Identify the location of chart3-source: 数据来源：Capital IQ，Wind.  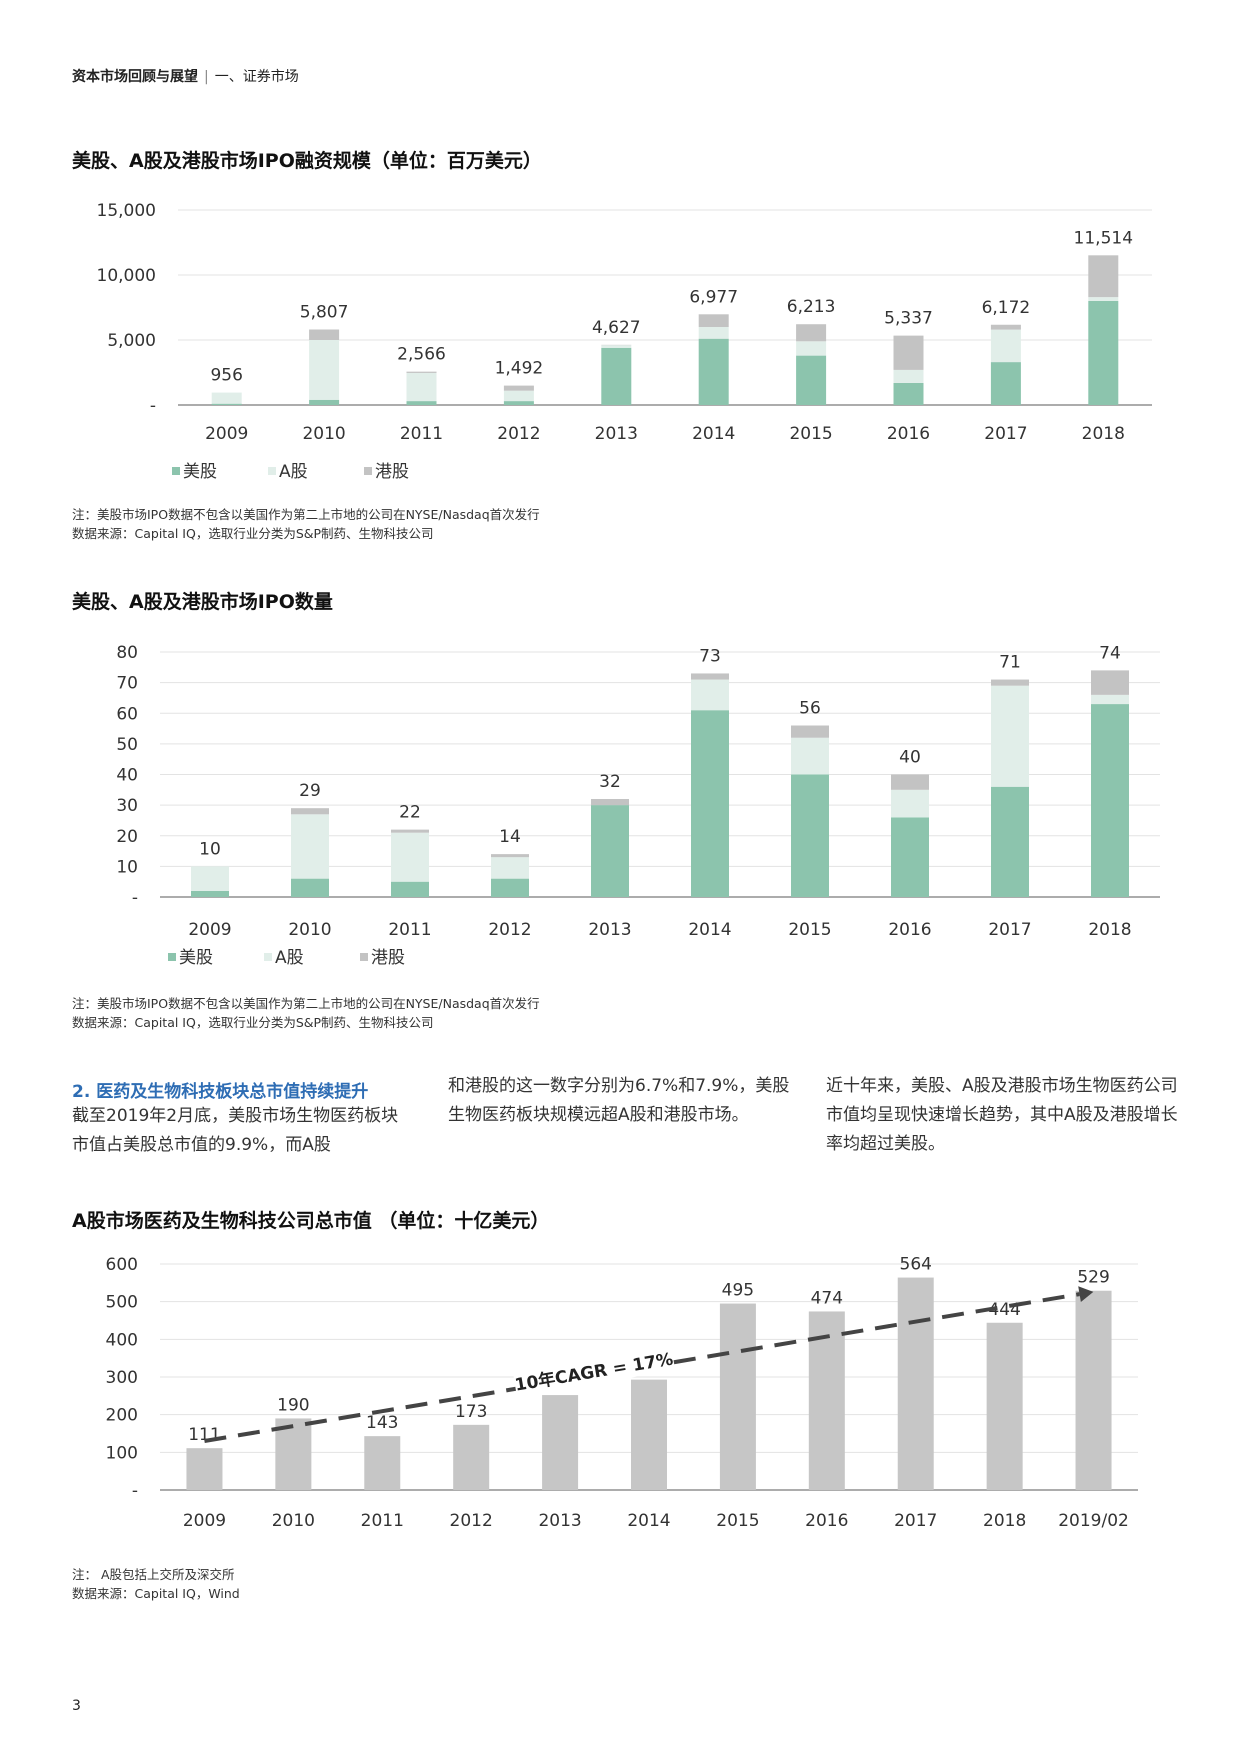
(156, 1593).